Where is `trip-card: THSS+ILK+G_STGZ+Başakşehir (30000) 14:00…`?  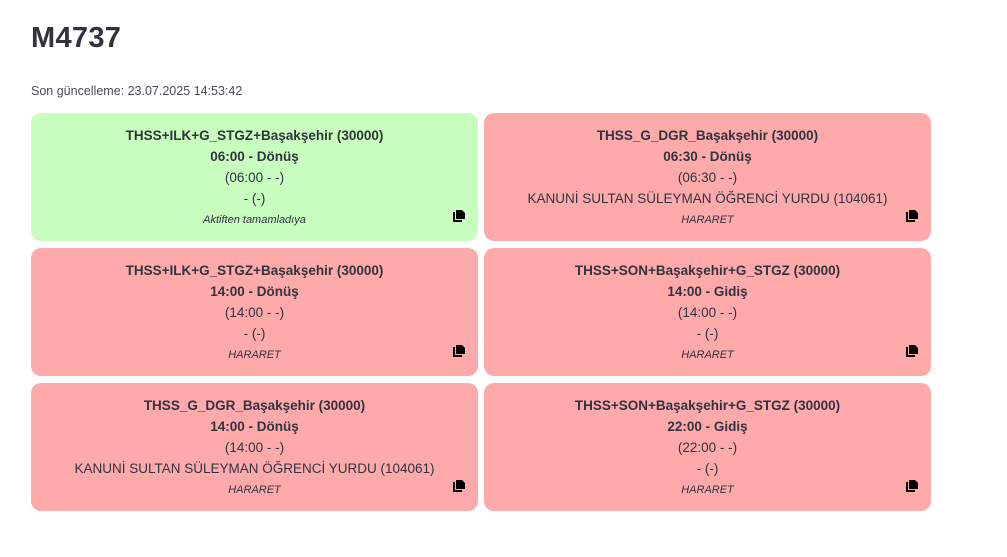
trip-card: THSS+ILK+G_STGZ+Başakşehir (30000) 14:00… is located at coordinates (254, 312).